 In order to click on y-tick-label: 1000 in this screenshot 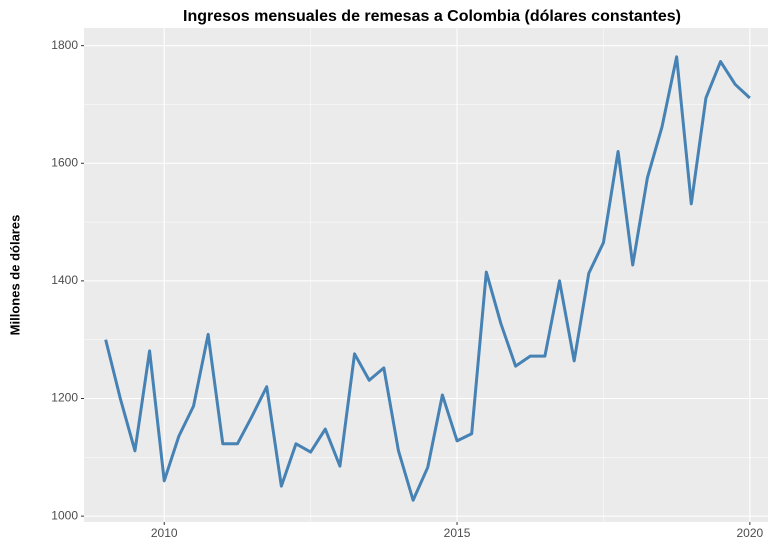, I will do `click(64, 515)`.